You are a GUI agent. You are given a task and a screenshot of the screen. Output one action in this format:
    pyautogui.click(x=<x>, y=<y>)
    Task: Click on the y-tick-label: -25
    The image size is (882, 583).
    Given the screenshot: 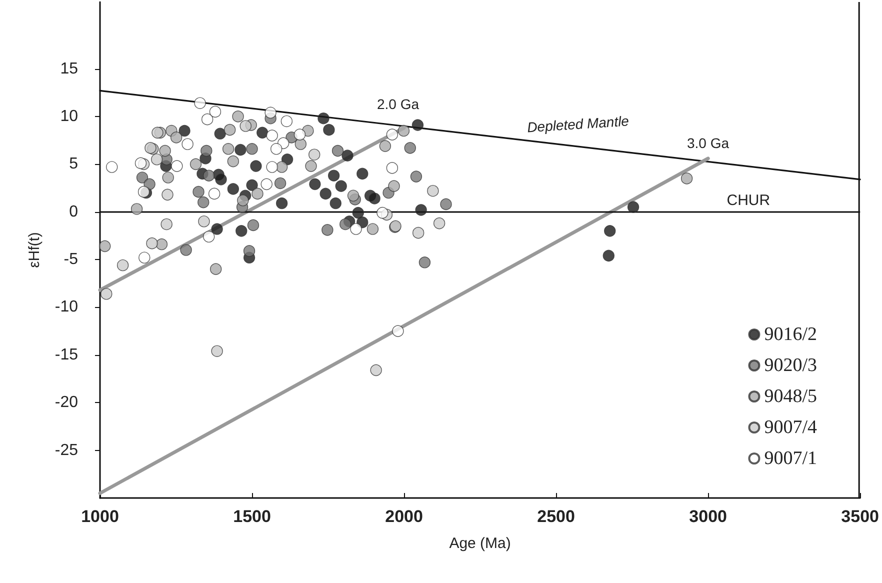 What is the action you would take?
    pyautogui.click(x=66, y=450)
    